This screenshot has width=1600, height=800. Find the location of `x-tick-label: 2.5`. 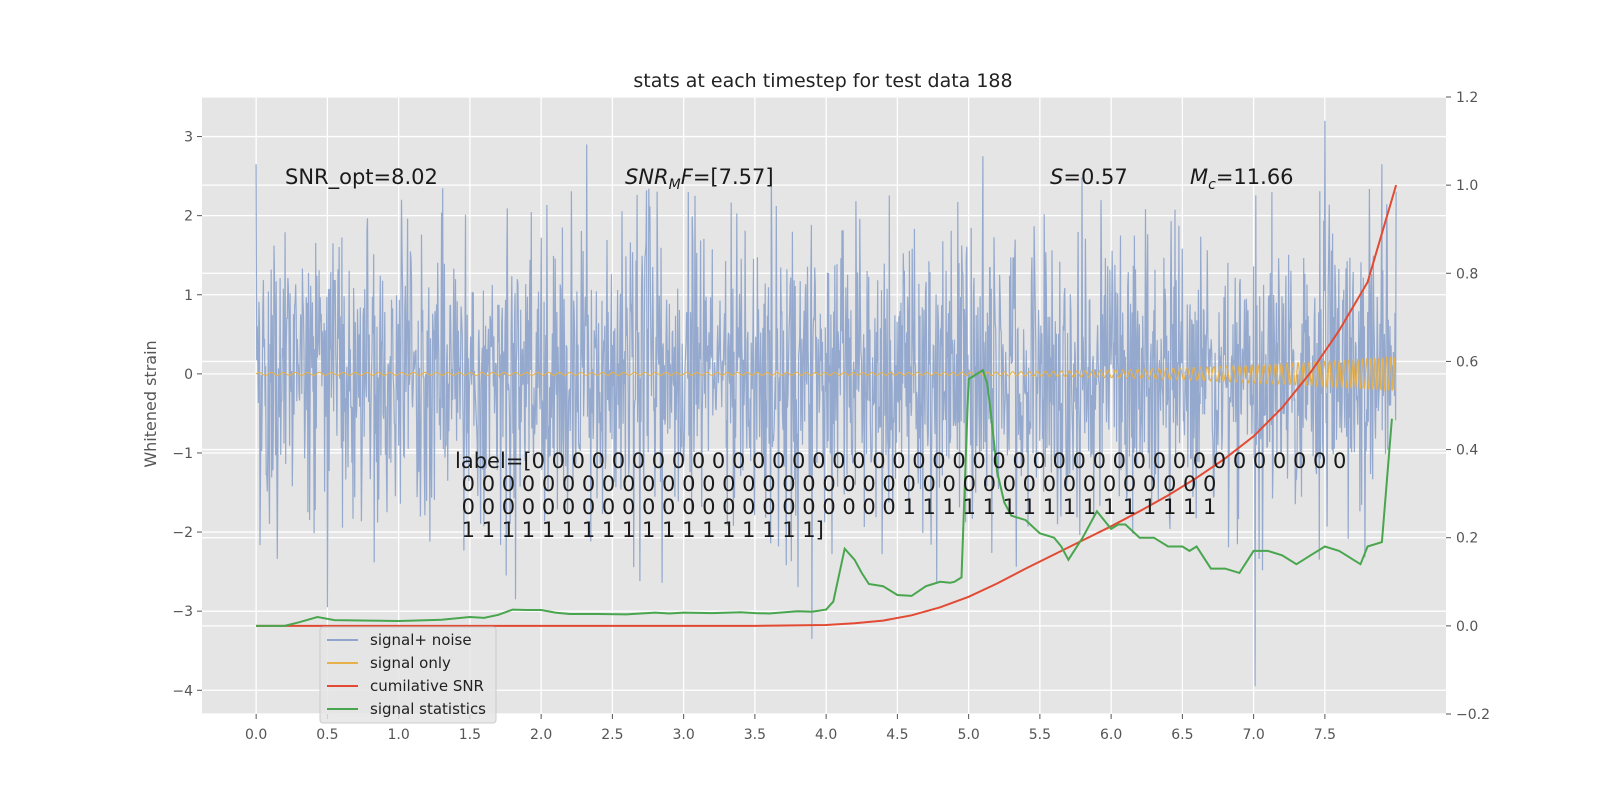

x-tick-label: 2.5 is located at coordinates (612, 735).